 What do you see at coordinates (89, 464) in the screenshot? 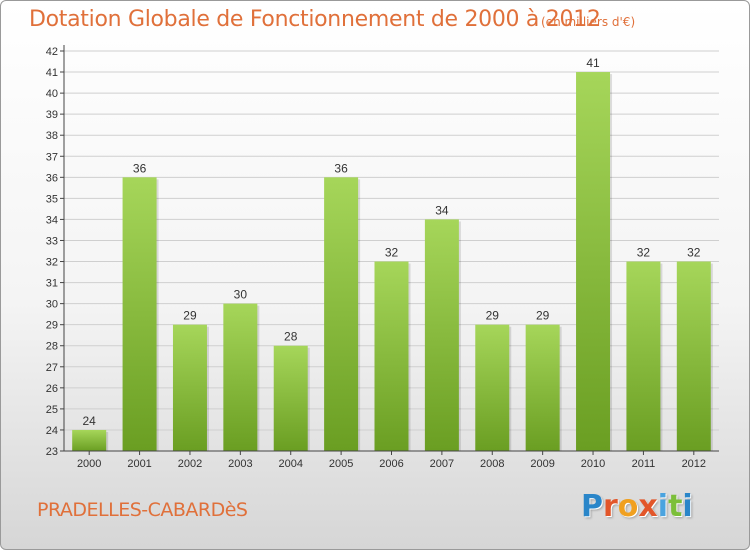
I see `x-tick-label: 2000` at bounding box center [89, 464].